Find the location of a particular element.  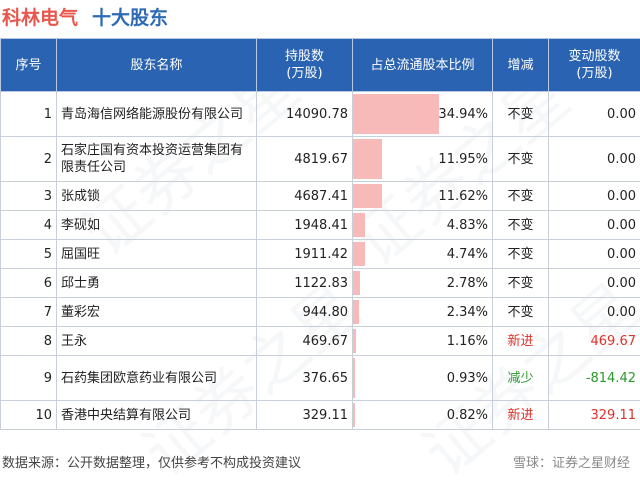

cell-name: 香港中央结算有限公司 is located at coordinates (157, 415).